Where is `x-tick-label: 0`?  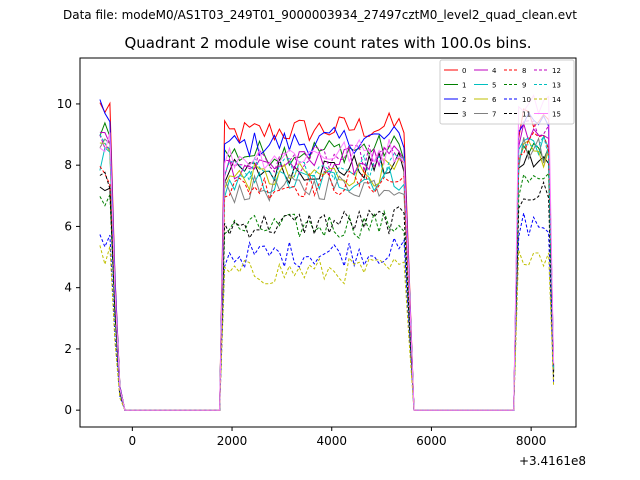
x-tick-label: 0 is located at coordinates (133, 441).